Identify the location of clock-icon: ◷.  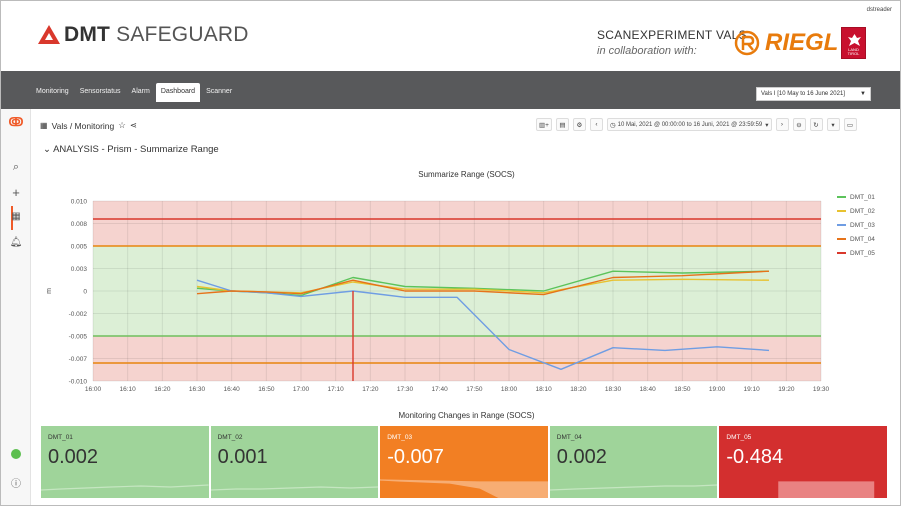
(612, 125).